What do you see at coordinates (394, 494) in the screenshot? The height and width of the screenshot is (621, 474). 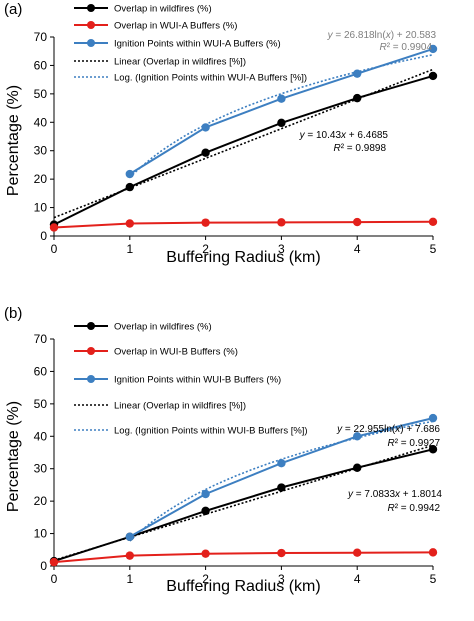 I see `trend-equation: y = 7.0833x + 1.8014` at bounding box center [394, 494].